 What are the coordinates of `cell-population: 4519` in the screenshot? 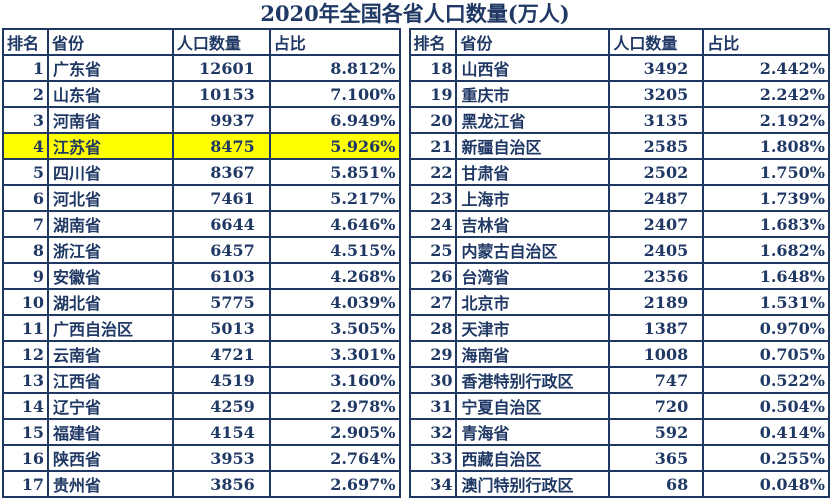 It's located at (221, 380).